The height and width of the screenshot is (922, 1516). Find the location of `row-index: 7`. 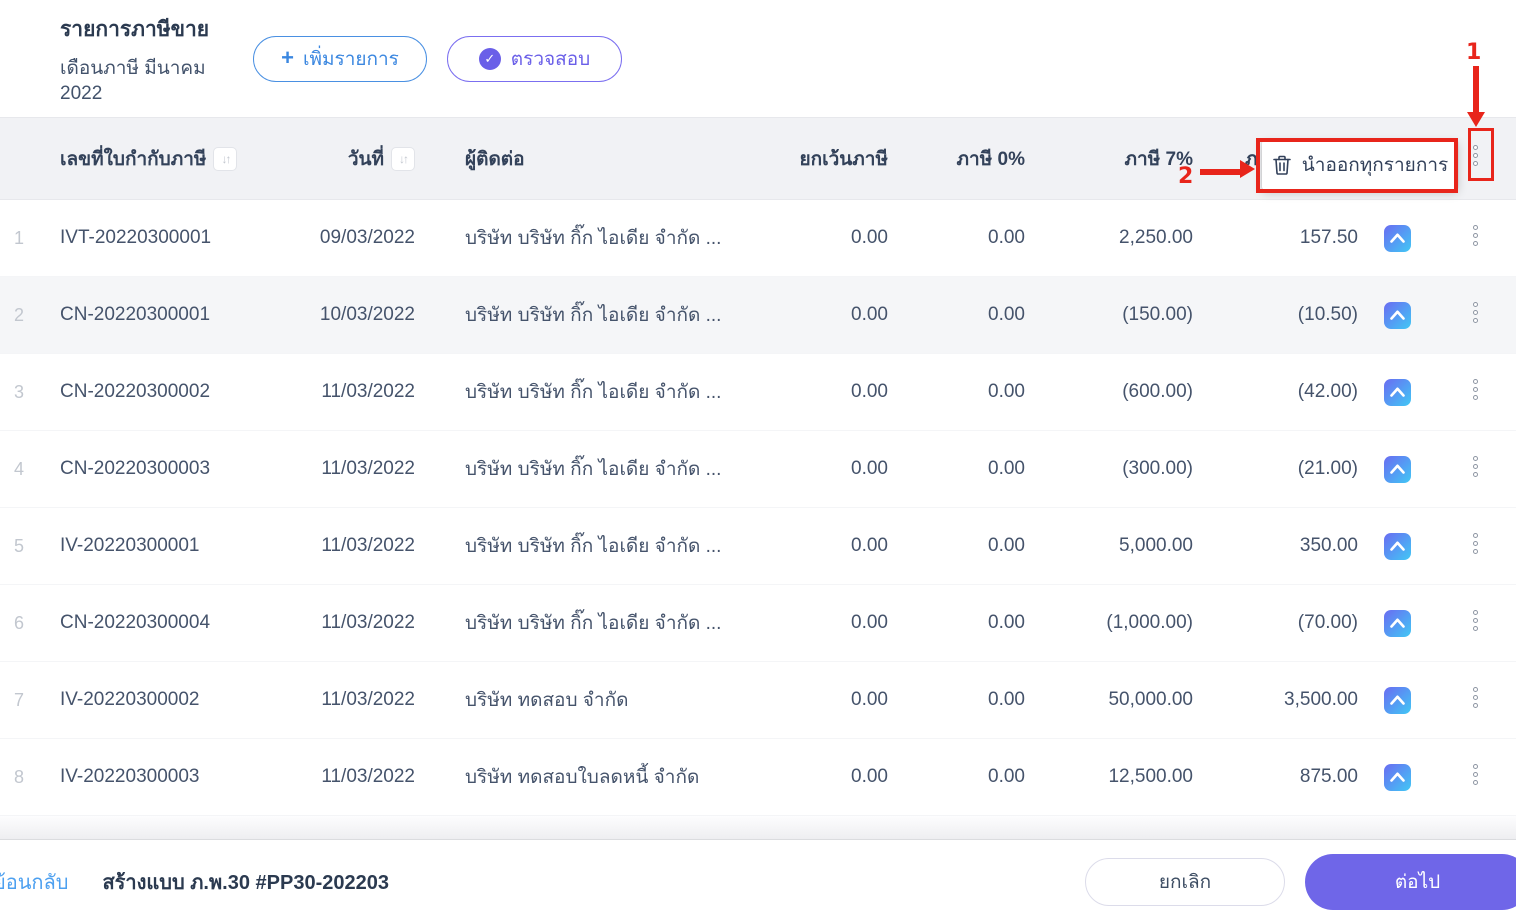

row-index: 7 is located at coordinates (20, 700).